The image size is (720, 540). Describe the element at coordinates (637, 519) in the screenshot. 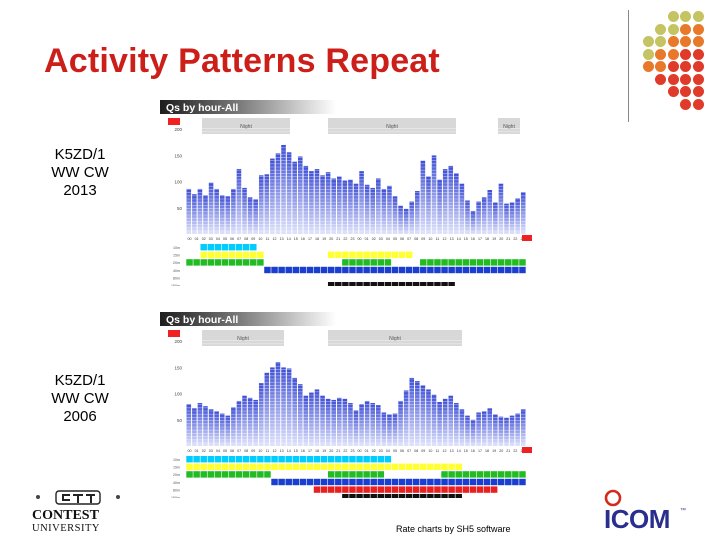

I see `icom-logo-text: ICOM` at that location.